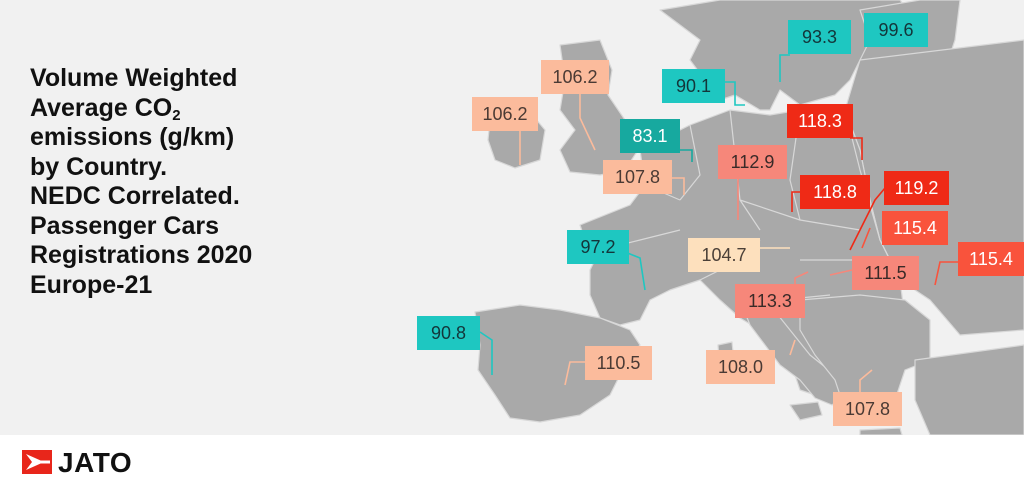 This screenshot has height=488, width=1024. I want to click on leader-line-italy, so click(792, 347).